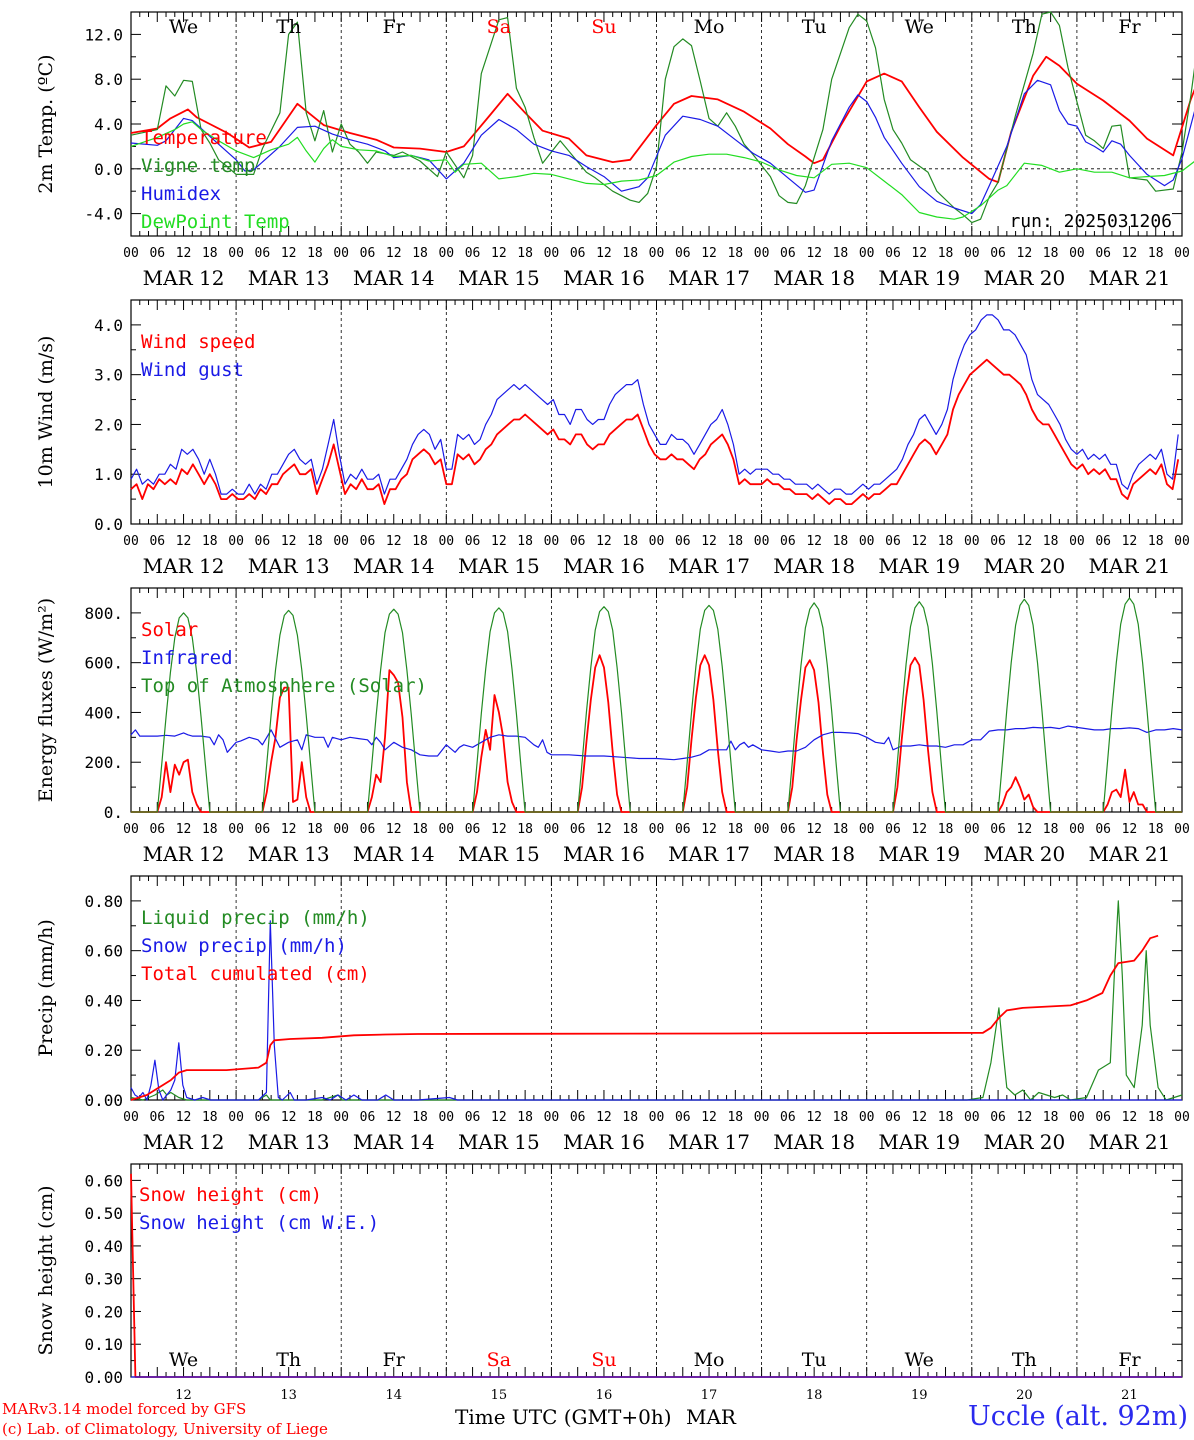  Describe the element at coordinates (108, 375) in the screenshot. I see `y-tick-label: 3.0` at that location.